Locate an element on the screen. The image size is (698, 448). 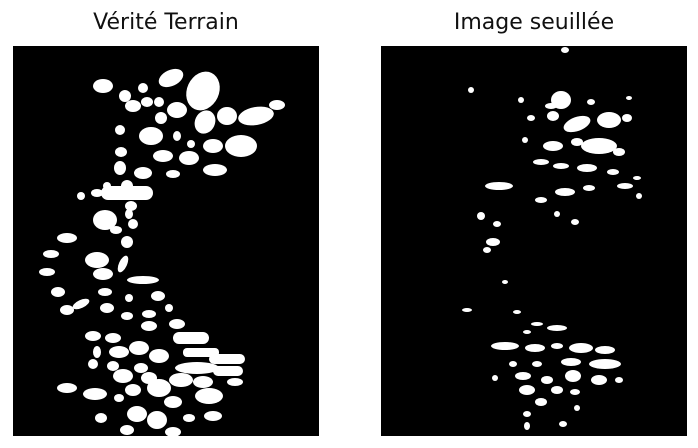
ground-truth-title: Vérité Terrain is located at coordinates (166, 22).